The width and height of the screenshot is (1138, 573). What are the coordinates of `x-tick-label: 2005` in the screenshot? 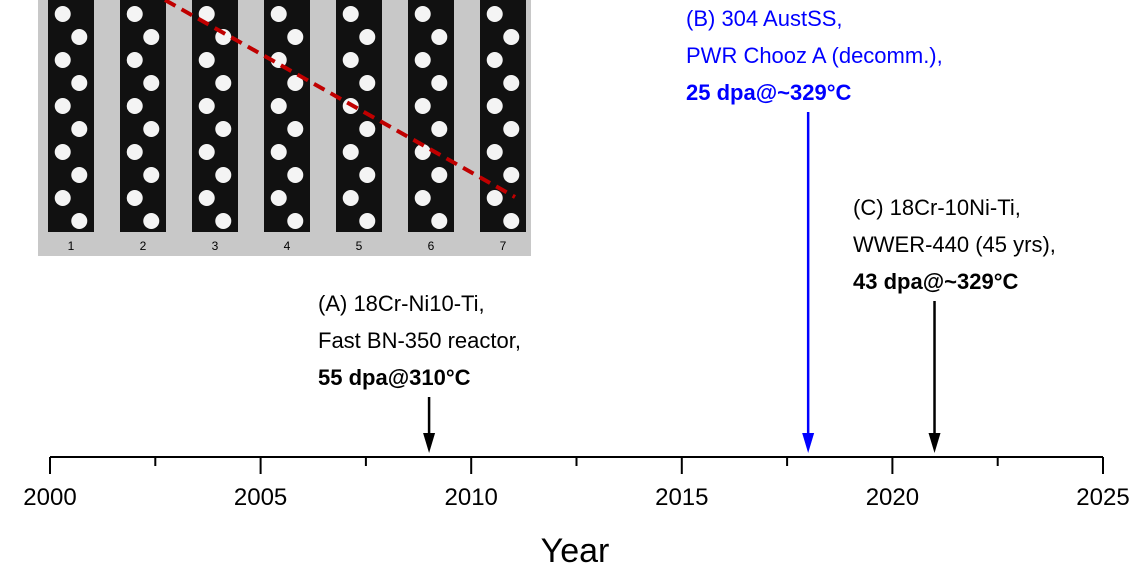 It's located at (260, 497).